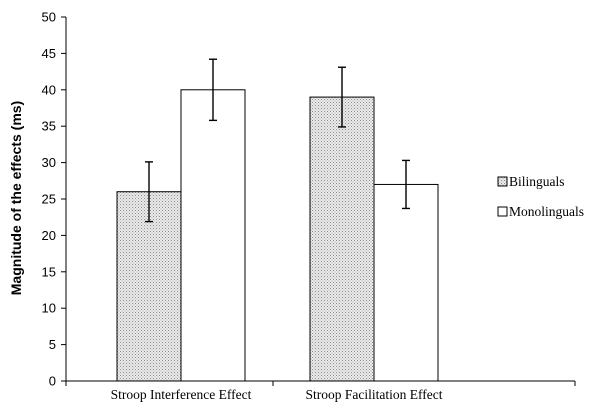  Describe the element at coordinates (49, 308) in the screenshot. I see `y-tick-label: 10` at that location.